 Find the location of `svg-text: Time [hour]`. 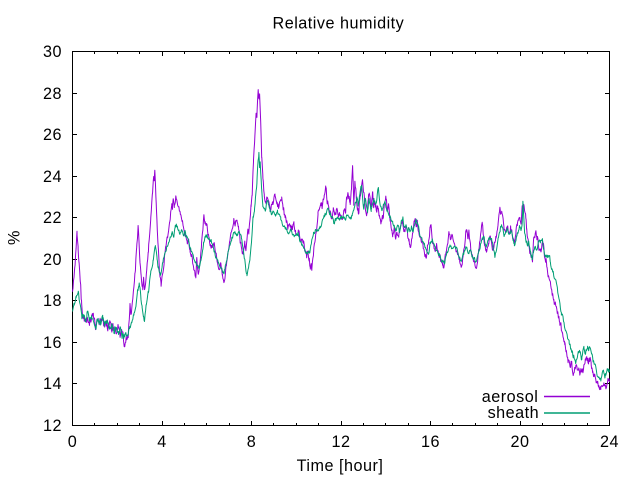

svg-text: Time [hour] is located at coordinates (340, 466).